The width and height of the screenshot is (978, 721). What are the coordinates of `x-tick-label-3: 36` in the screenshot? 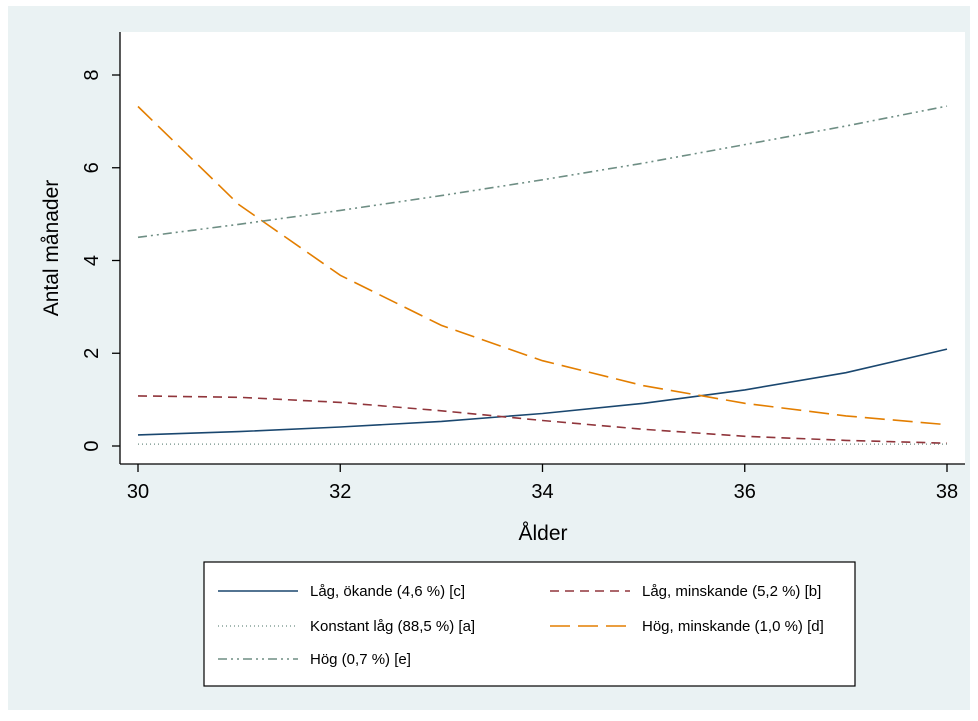 It's located at (745, 492).